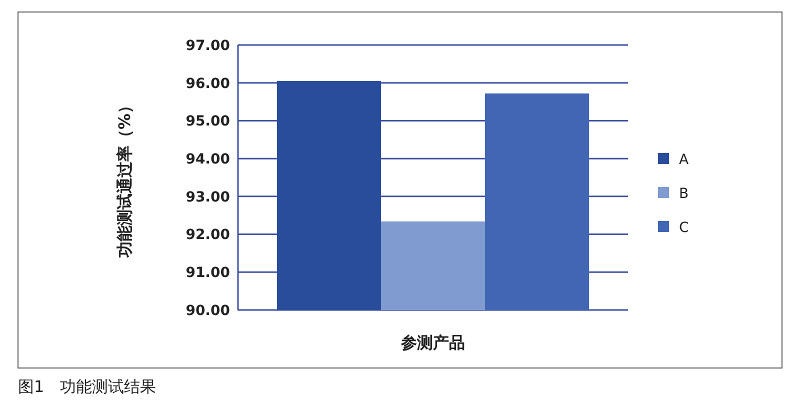 This screenshot has width=800, height=407. Describe the element at coordinates (208, 310) in the screenshot. I see `y-tick-label: 90.00` at that location.